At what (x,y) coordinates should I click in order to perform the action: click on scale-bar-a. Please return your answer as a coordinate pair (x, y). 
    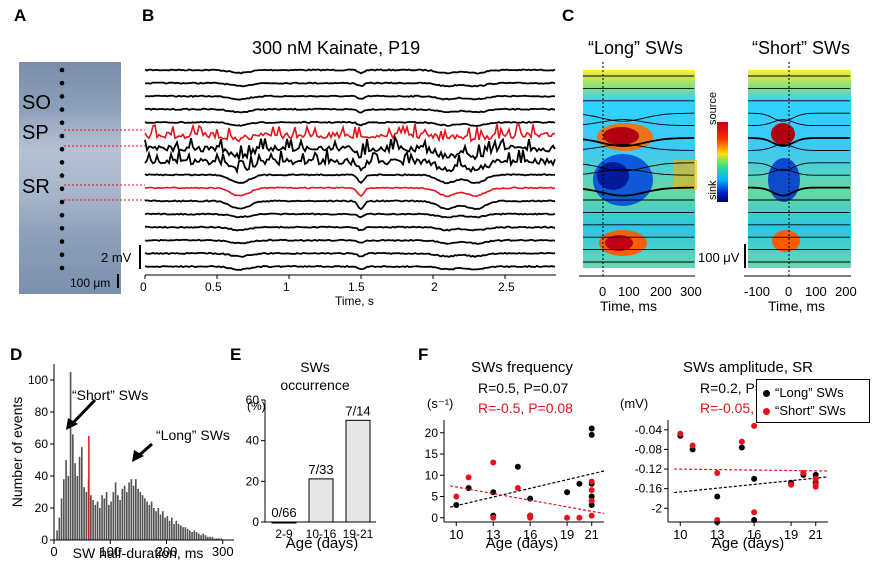
    Looking at the image, I should click on (118, 281).